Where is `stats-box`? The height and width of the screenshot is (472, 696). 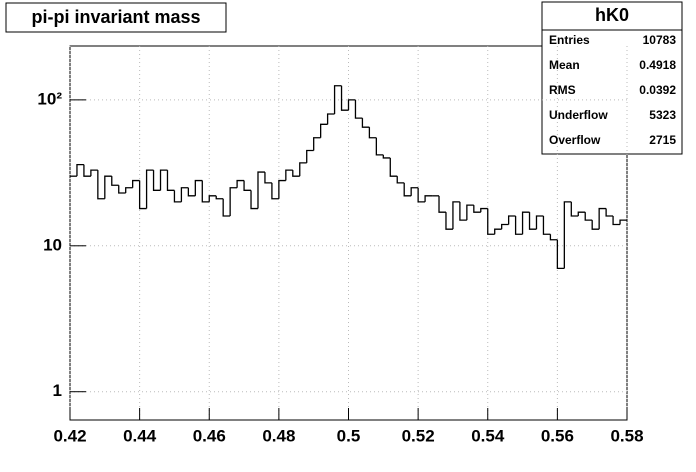 stats-box is located at coordinates (612, 78).